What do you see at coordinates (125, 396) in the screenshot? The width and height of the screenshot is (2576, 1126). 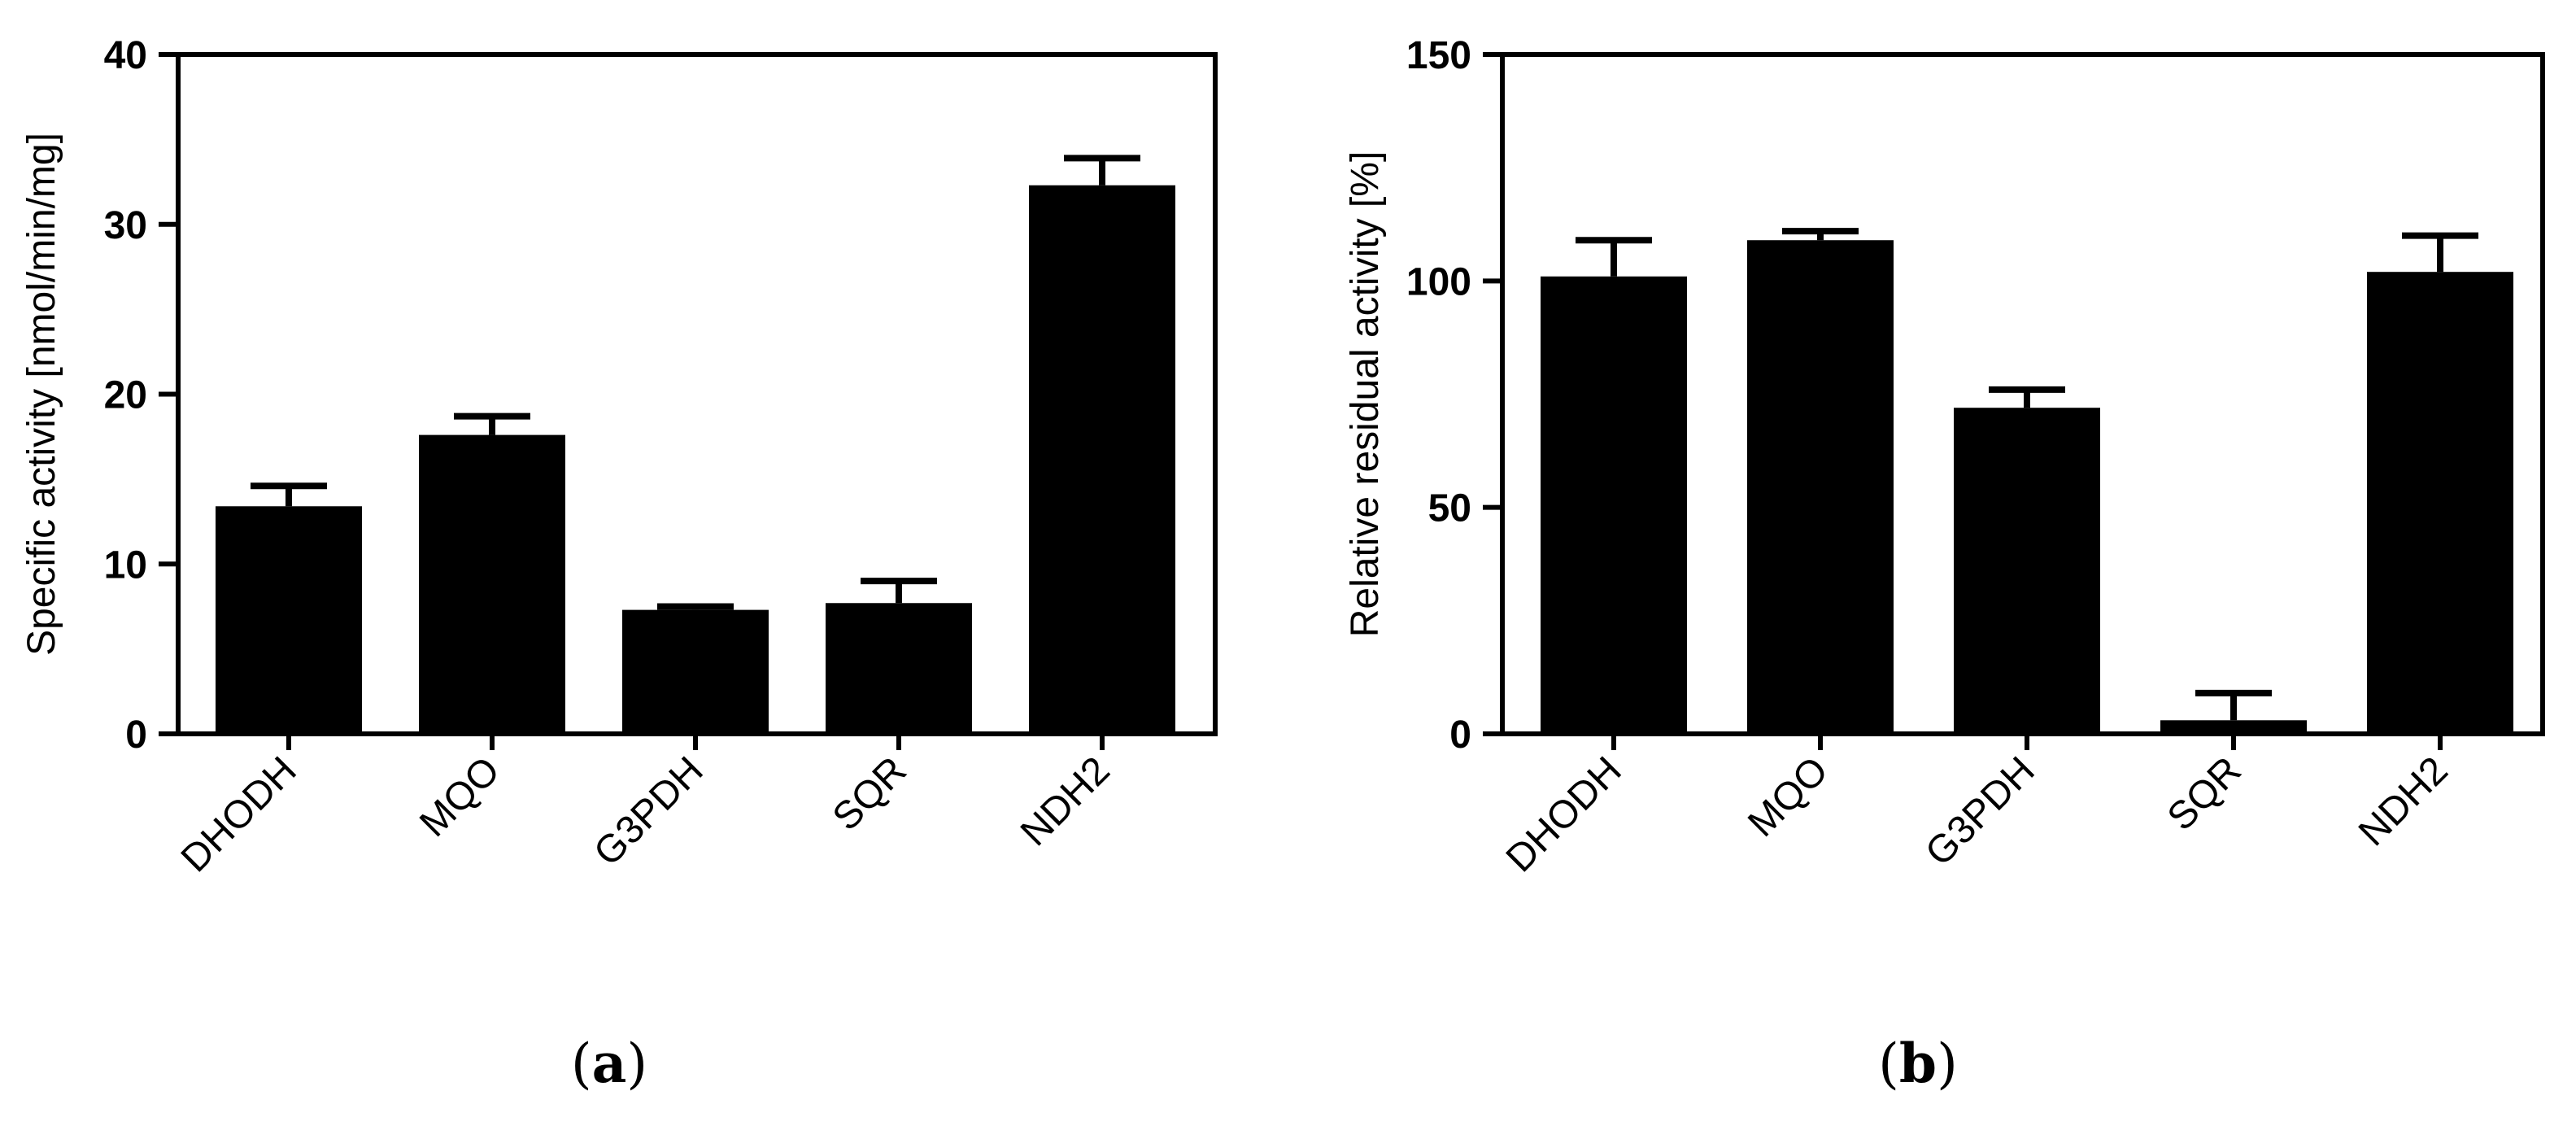 I see `y-tick-label: 20` at bounding box center [125, 396].